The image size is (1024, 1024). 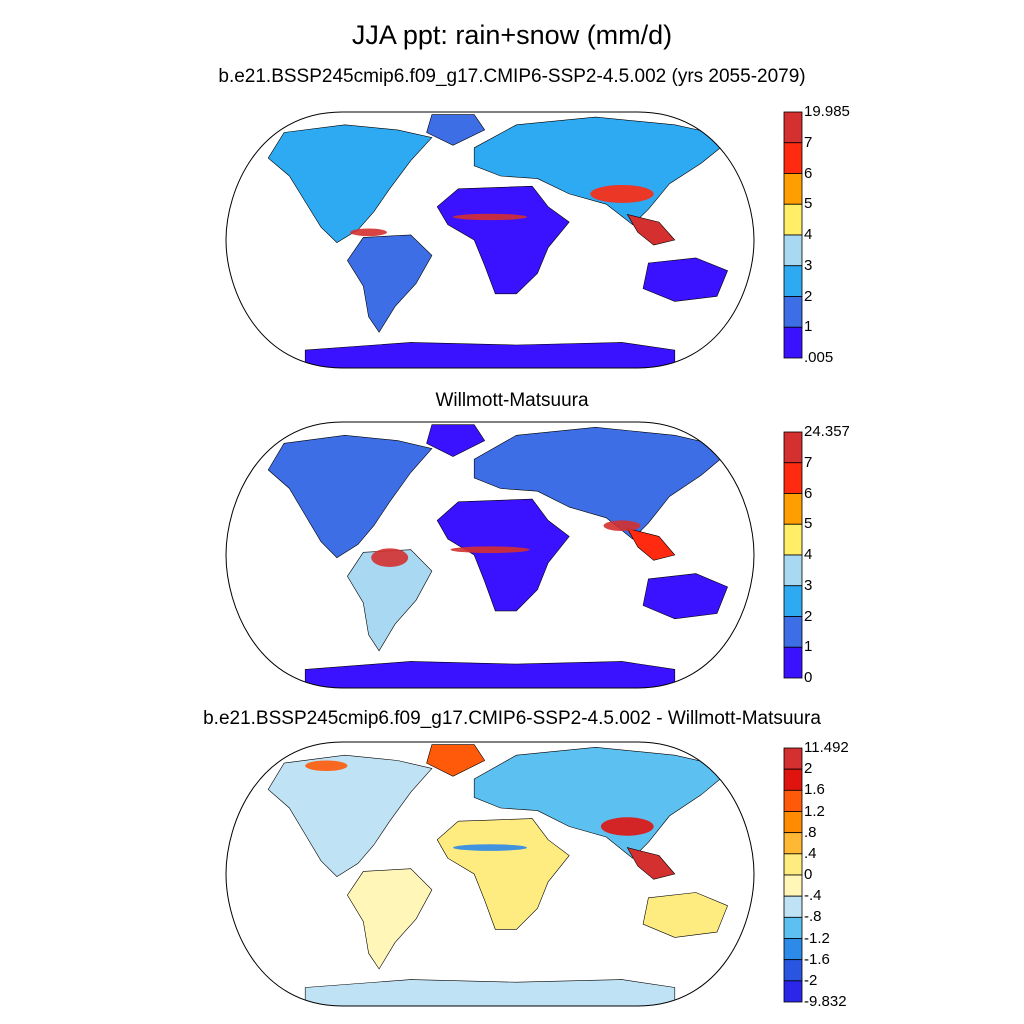 What do you see at coordinates (512, 35) in the screenshot?
I see `main-title: JJA ppt: rain+snow (mm/d)` at bounding box center [512, 35].